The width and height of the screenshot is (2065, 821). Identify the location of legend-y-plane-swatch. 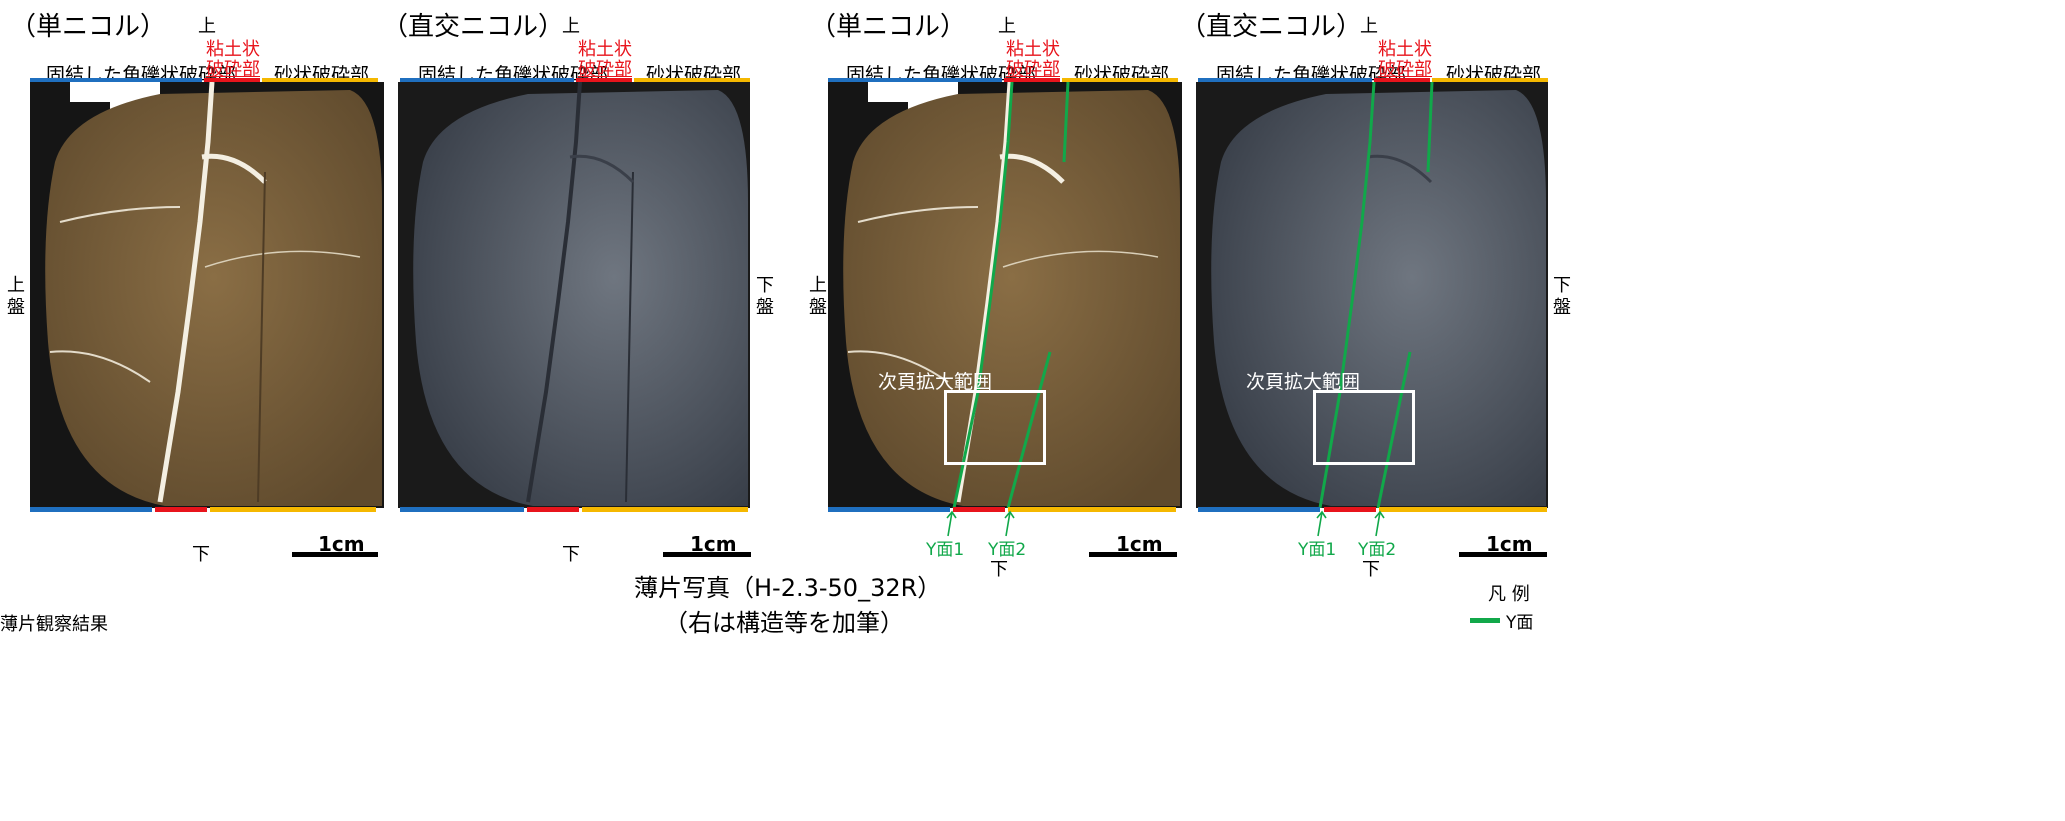
(1485, 620).